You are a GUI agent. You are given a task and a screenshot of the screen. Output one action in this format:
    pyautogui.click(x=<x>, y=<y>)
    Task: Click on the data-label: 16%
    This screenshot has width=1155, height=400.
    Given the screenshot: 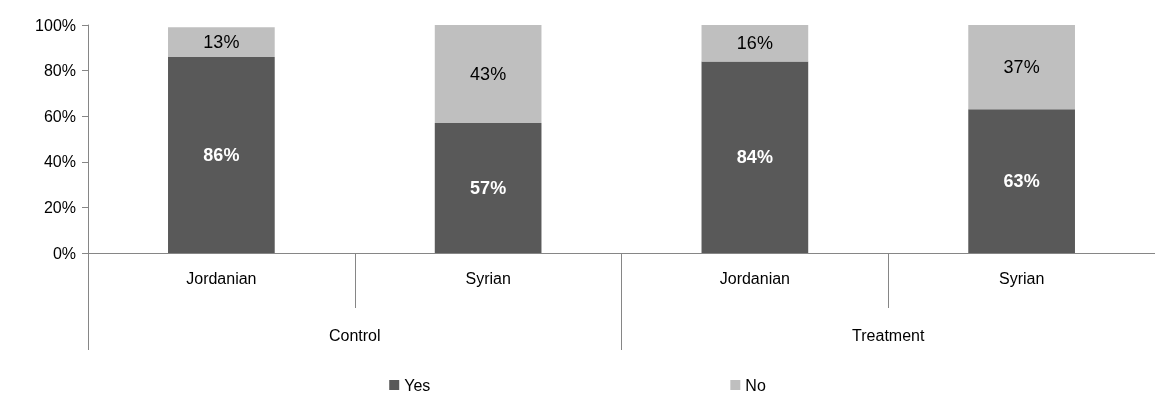 What is the action you would take?
    pyautogui.click(x=754, y=43)
    